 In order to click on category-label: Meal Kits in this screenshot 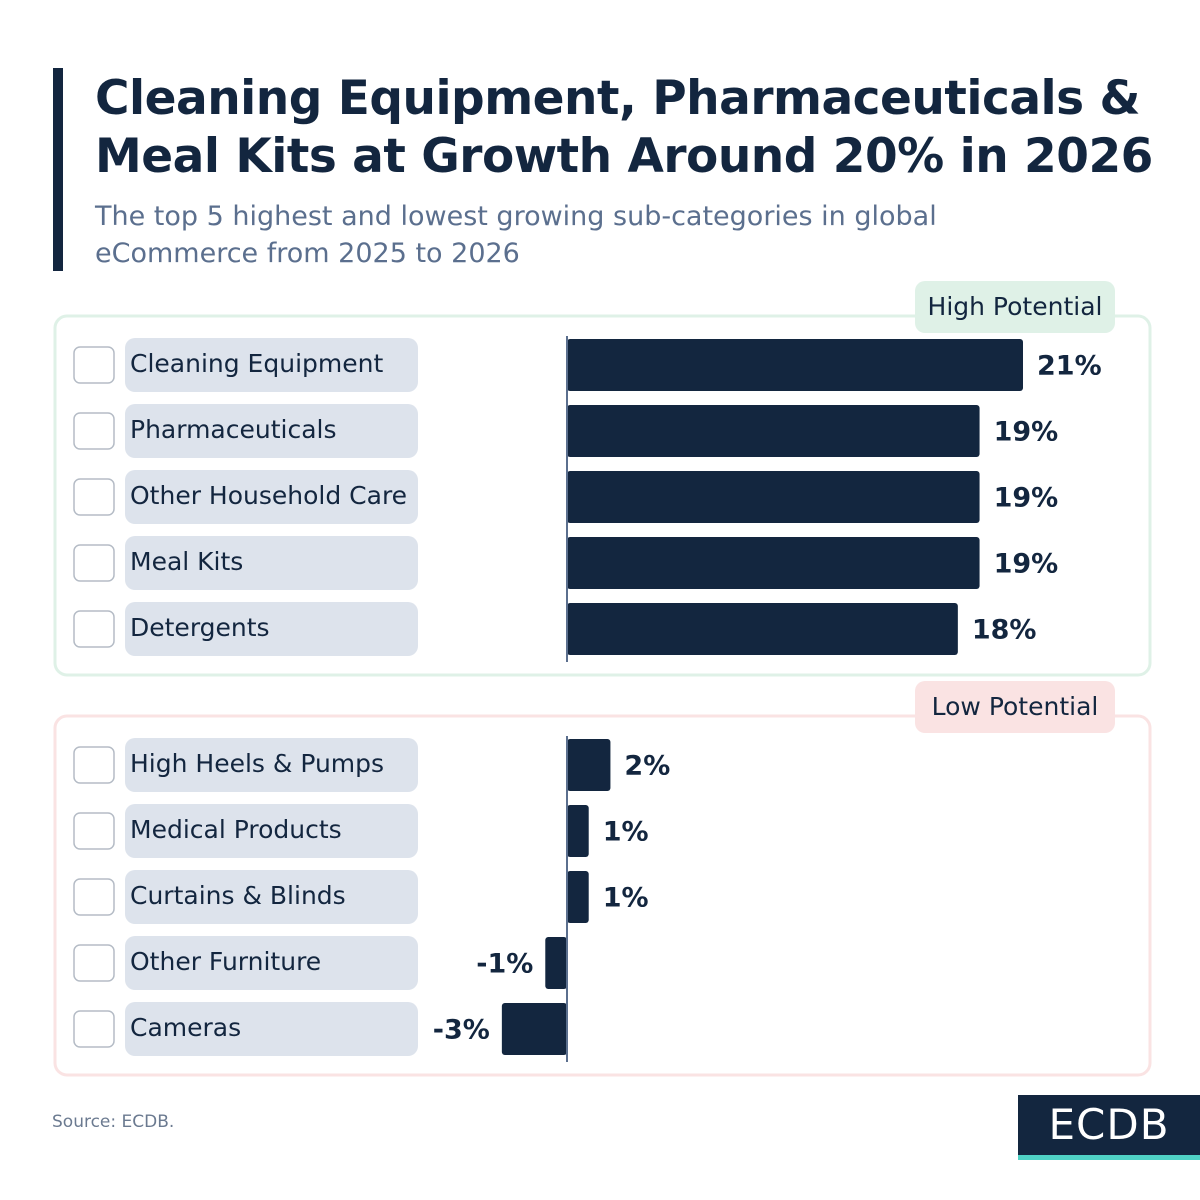, I will do `click(186, 561)`.